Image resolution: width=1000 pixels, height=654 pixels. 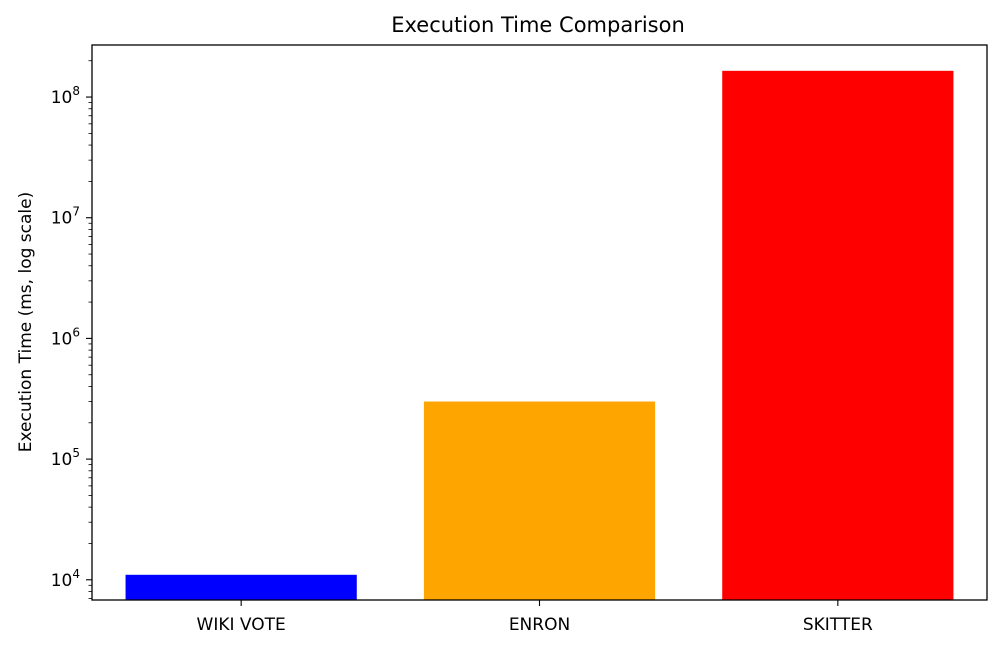 I want to click on x-tick-label: ENRON, so click(x=539, y=625).